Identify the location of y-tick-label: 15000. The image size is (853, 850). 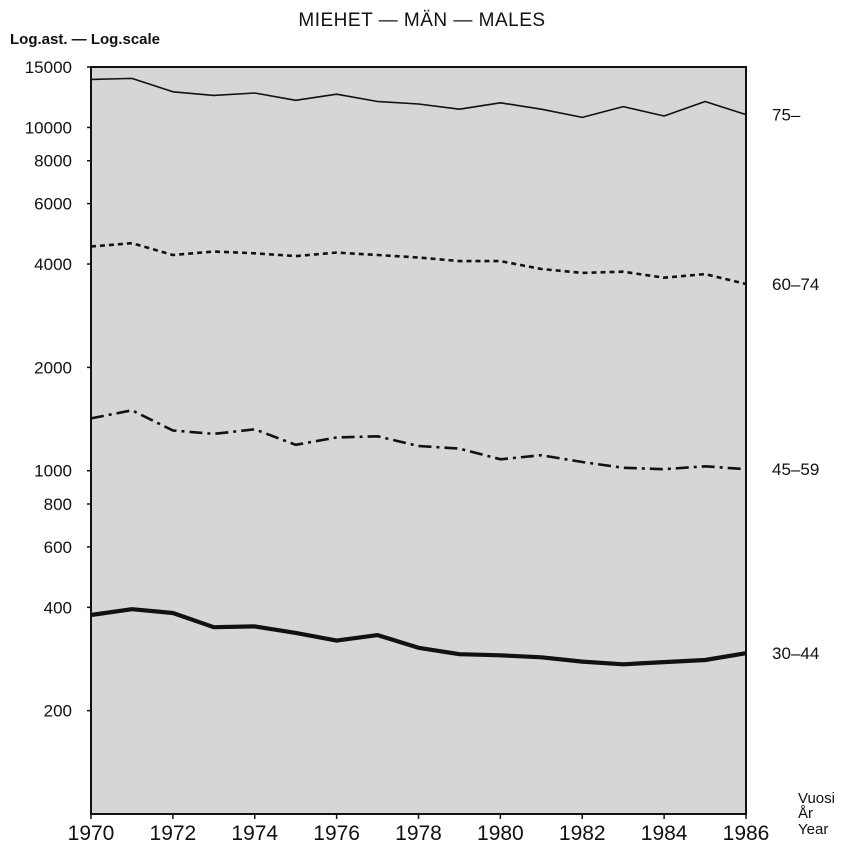
(48, 67).